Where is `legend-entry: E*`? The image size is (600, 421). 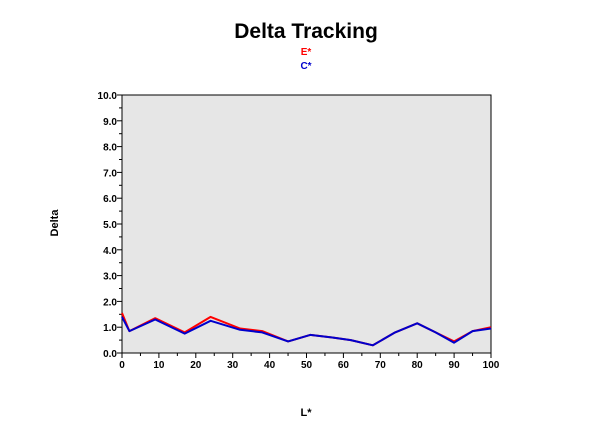
legend-entry: E* is located at coordinates (306, 52).